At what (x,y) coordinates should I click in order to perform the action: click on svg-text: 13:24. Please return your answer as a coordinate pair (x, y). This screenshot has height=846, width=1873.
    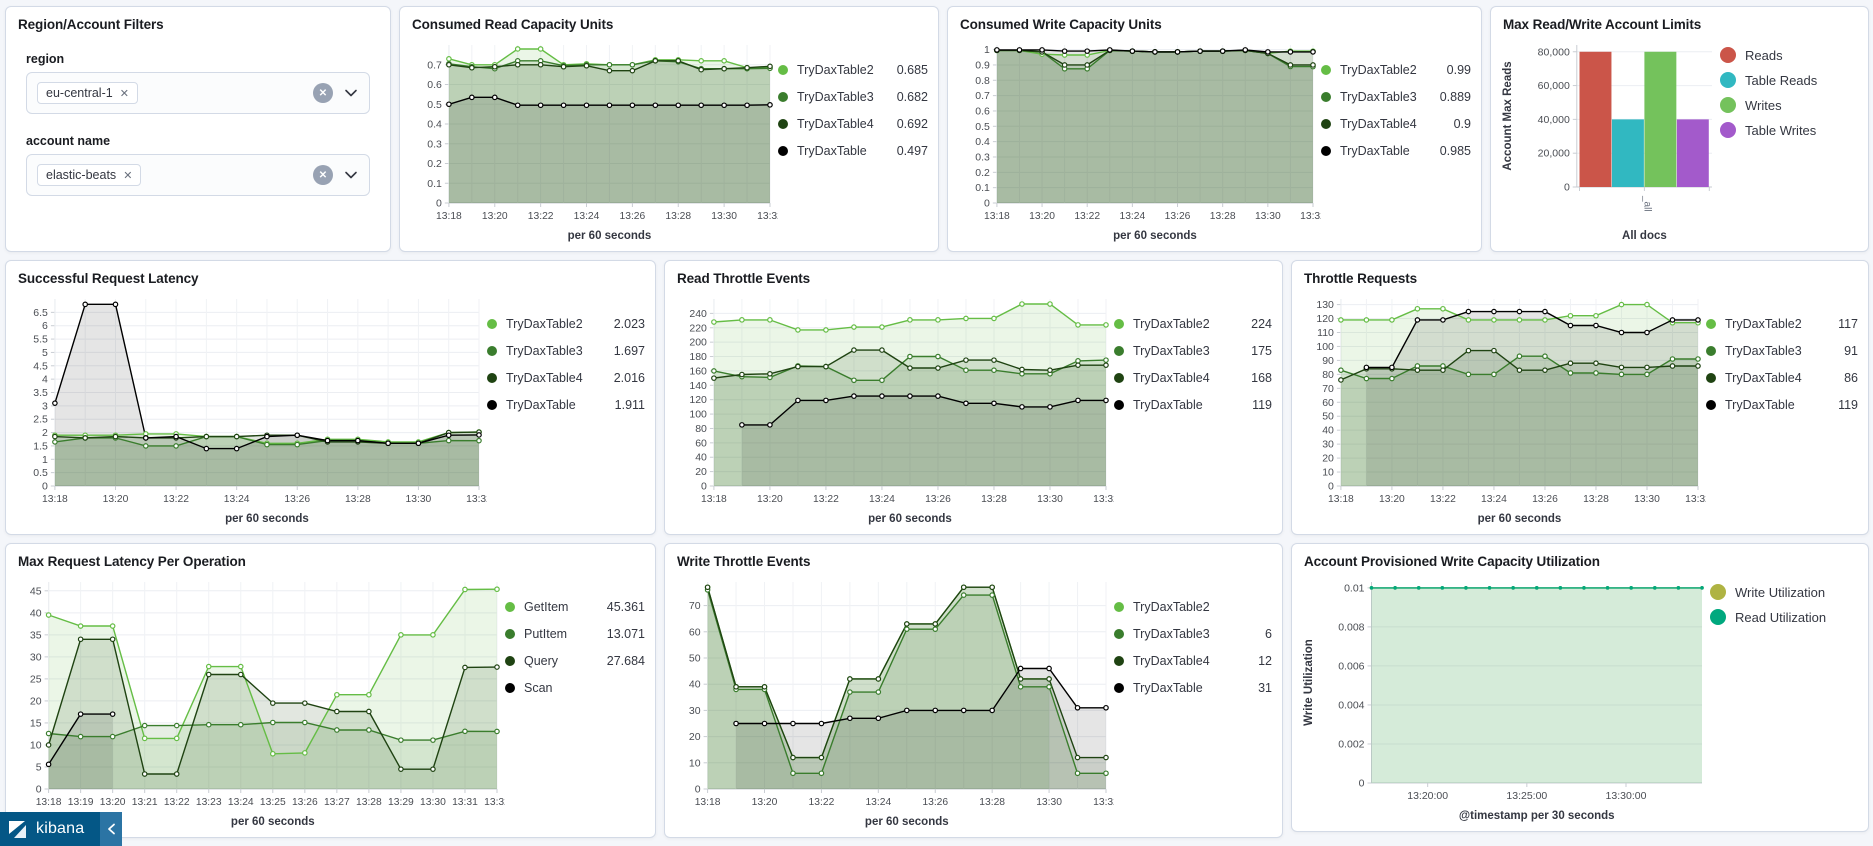
    Looking at the image, I should click on (878, 802).